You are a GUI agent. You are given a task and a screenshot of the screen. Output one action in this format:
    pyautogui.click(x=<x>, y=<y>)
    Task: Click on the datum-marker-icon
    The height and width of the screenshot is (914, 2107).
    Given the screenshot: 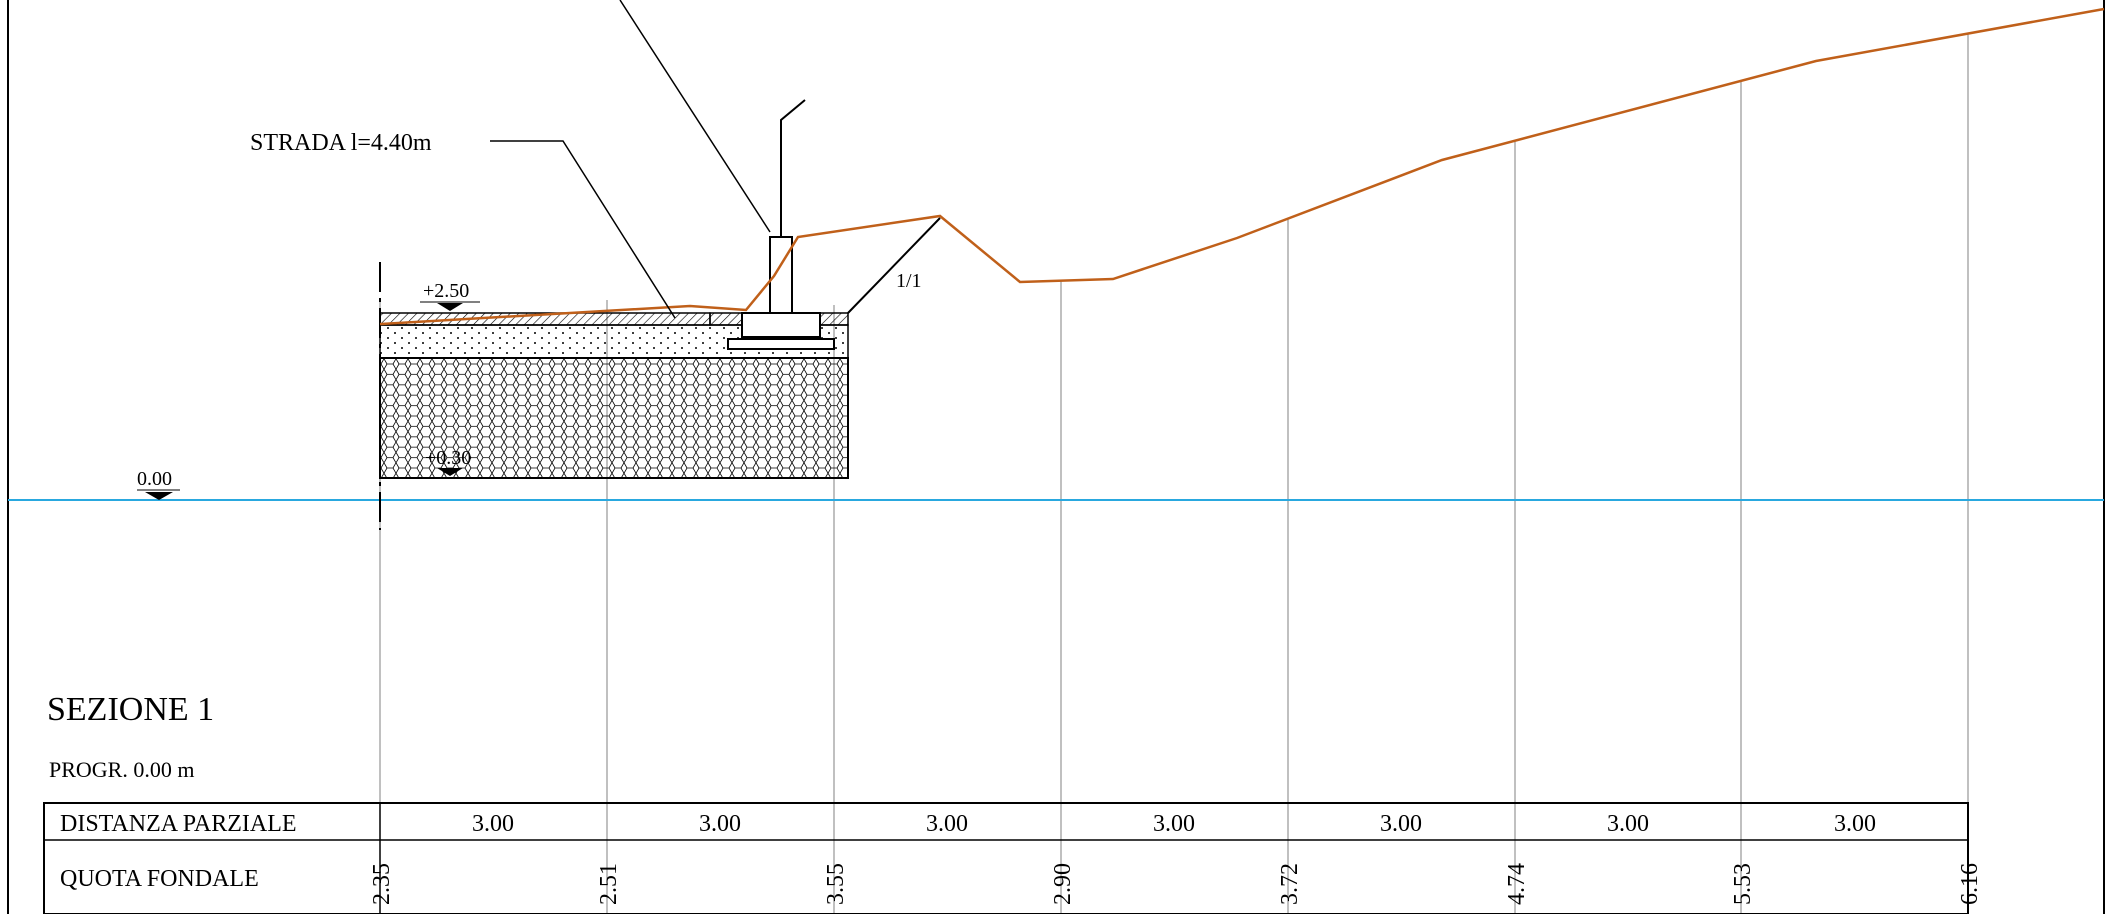 What is the action you would take?
    pyautogui.click(x=159, y=496)
    